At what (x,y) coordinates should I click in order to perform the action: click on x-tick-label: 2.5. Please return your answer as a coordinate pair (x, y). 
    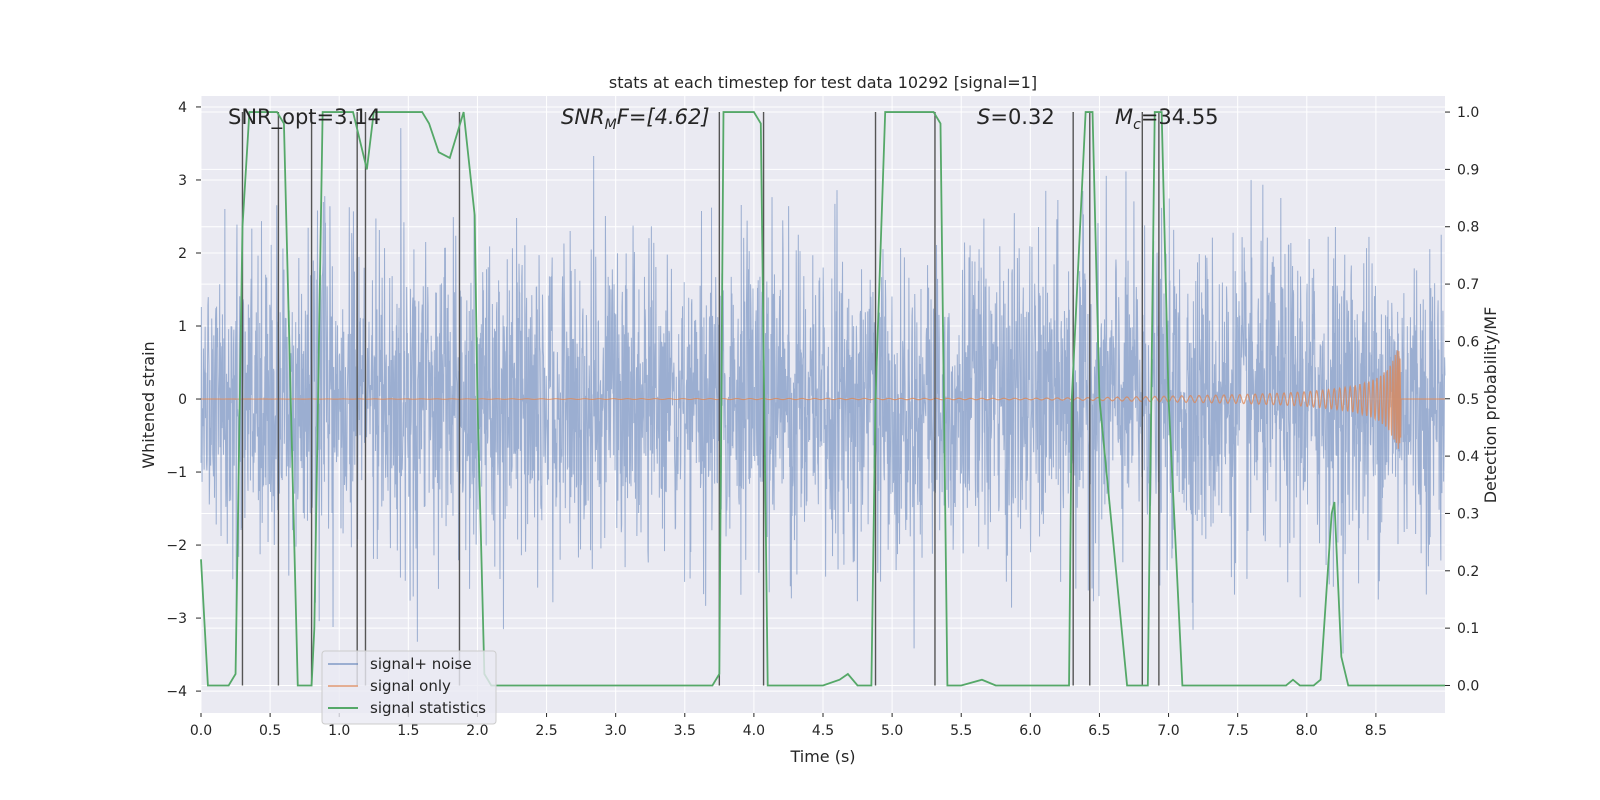
    Looking at the image, I should click on (546, 731).